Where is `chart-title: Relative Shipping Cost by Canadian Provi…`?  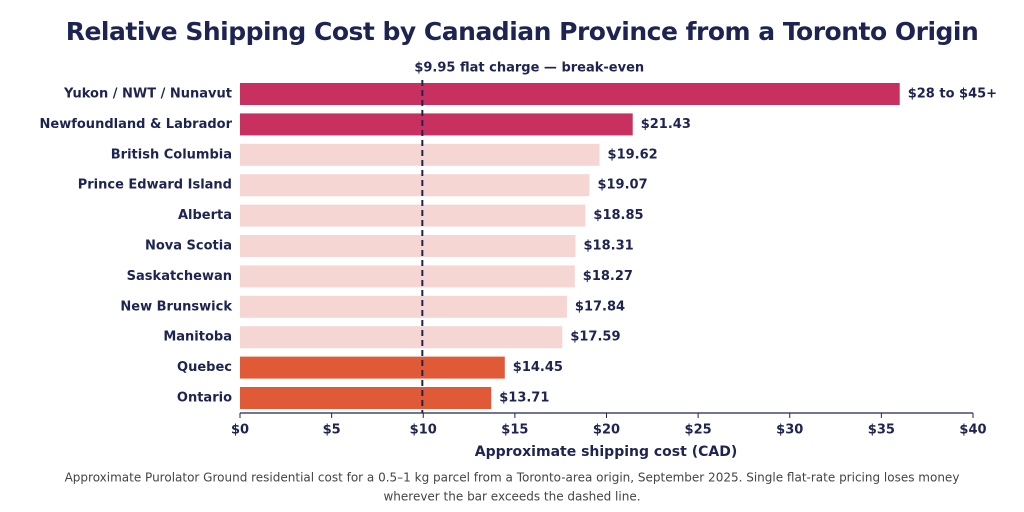 chart-title: Relative Shipping Cost by Canadian Provi… is located at coordinates (522, 31).